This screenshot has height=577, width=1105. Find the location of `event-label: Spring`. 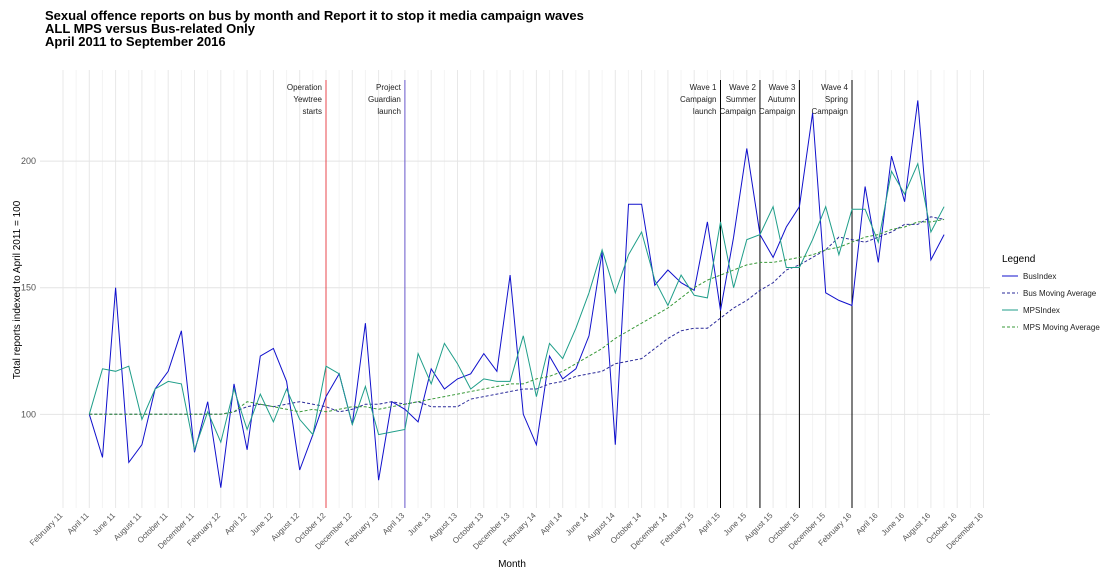

event-label: Spring is located at coordinates (836, 99).